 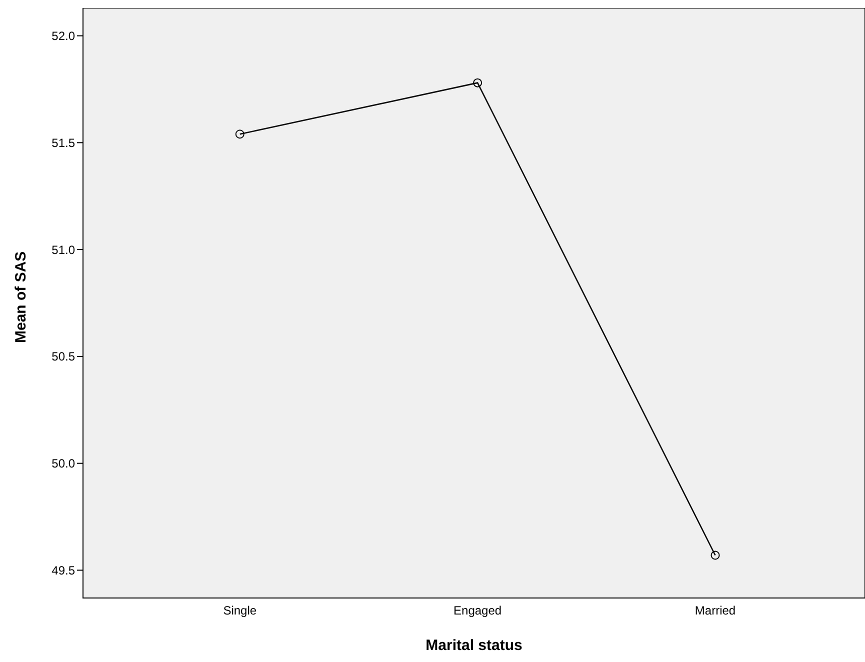 I want to click on y-tick-label: 50.0, so click(x=64, y=463).